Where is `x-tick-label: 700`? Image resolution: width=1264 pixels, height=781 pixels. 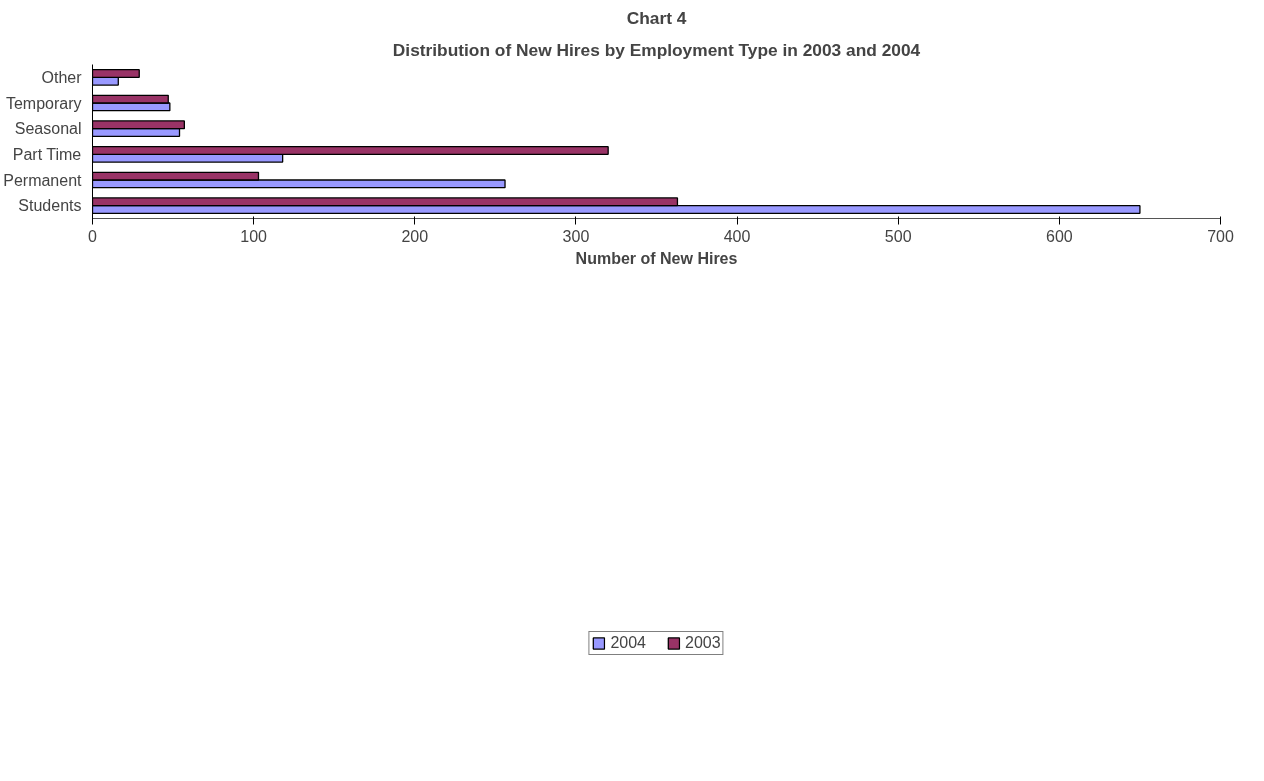
x-tick-label: 700 is located at coordinates (1220, 236).